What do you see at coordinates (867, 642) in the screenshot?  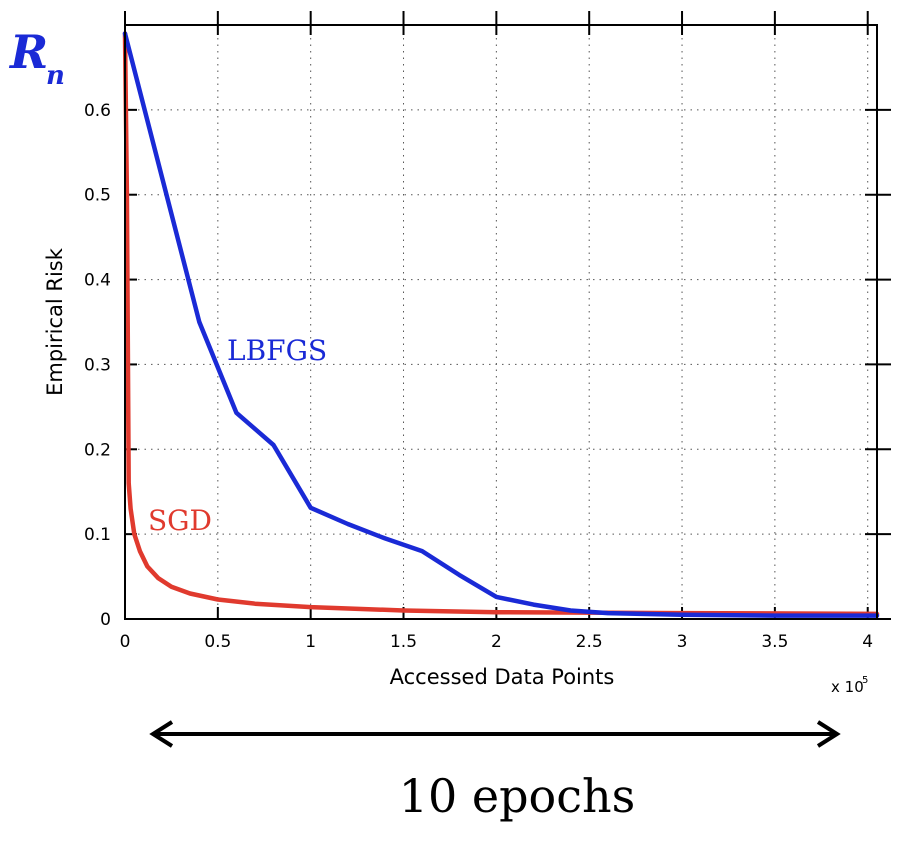 I see `x-tick-label: 4` at bounding box center [867, 642].